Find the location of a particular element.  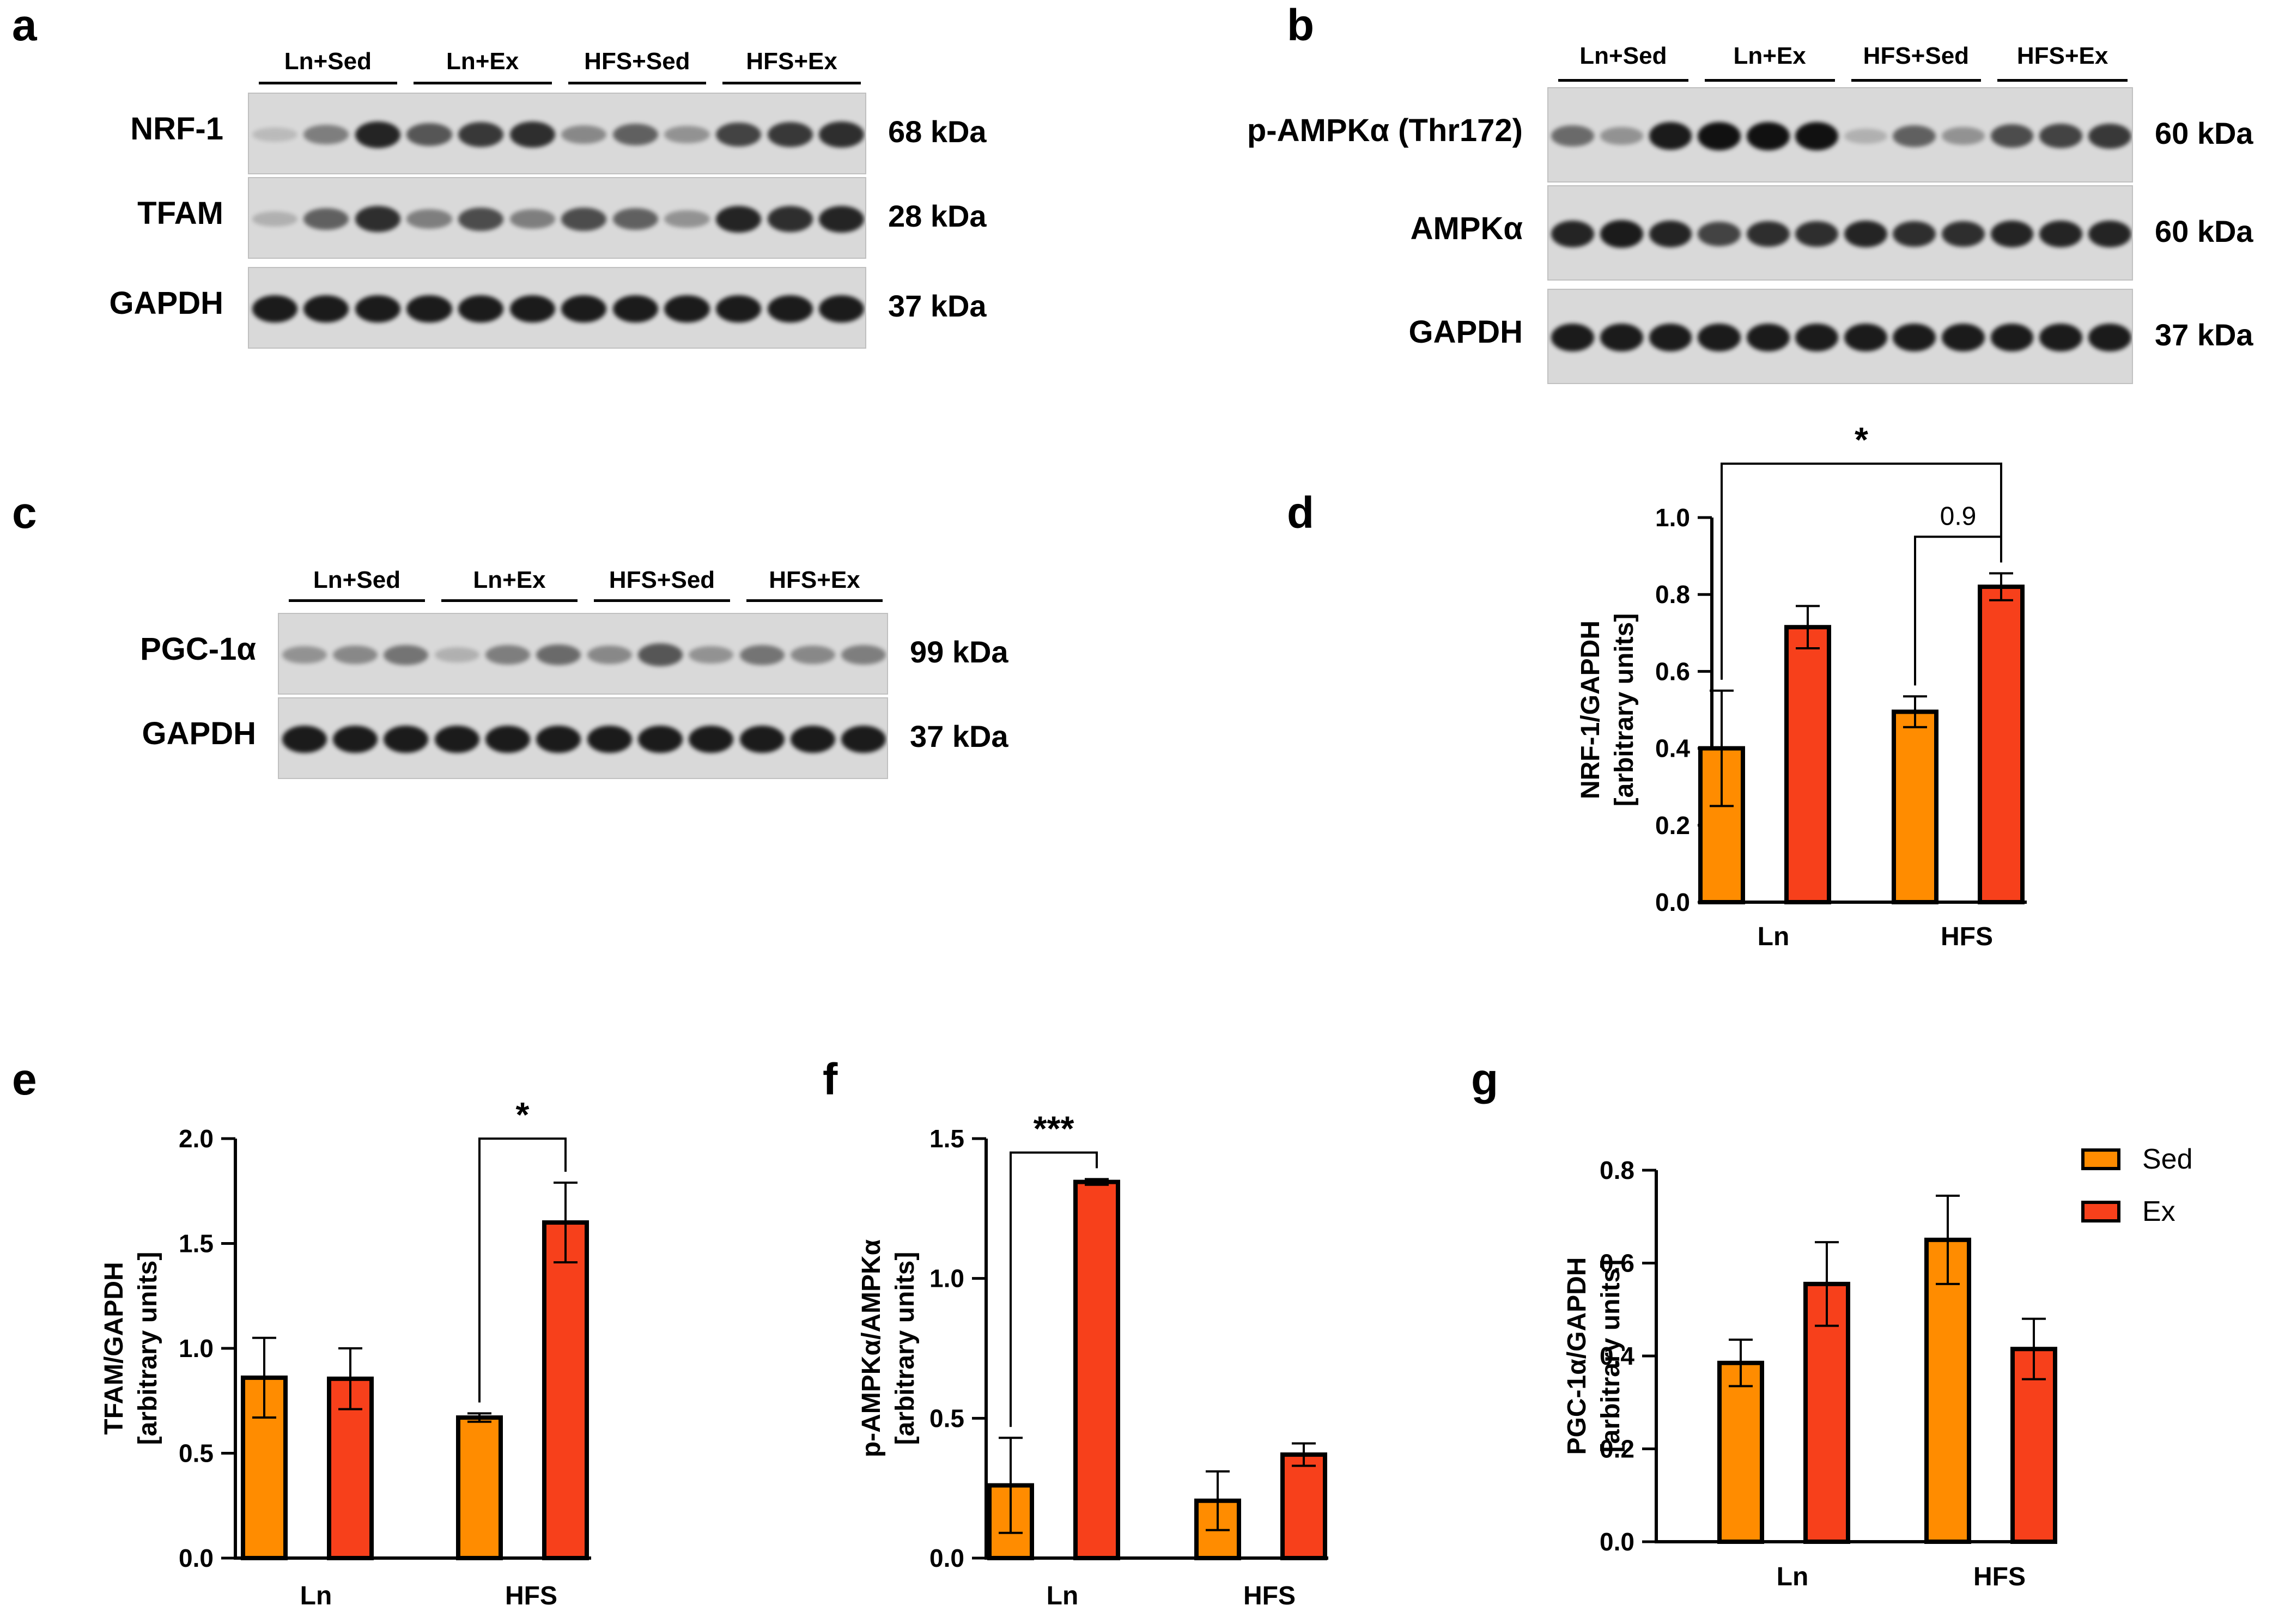

y-tick-label: 0.5 is located at coordinates (946, 1418).